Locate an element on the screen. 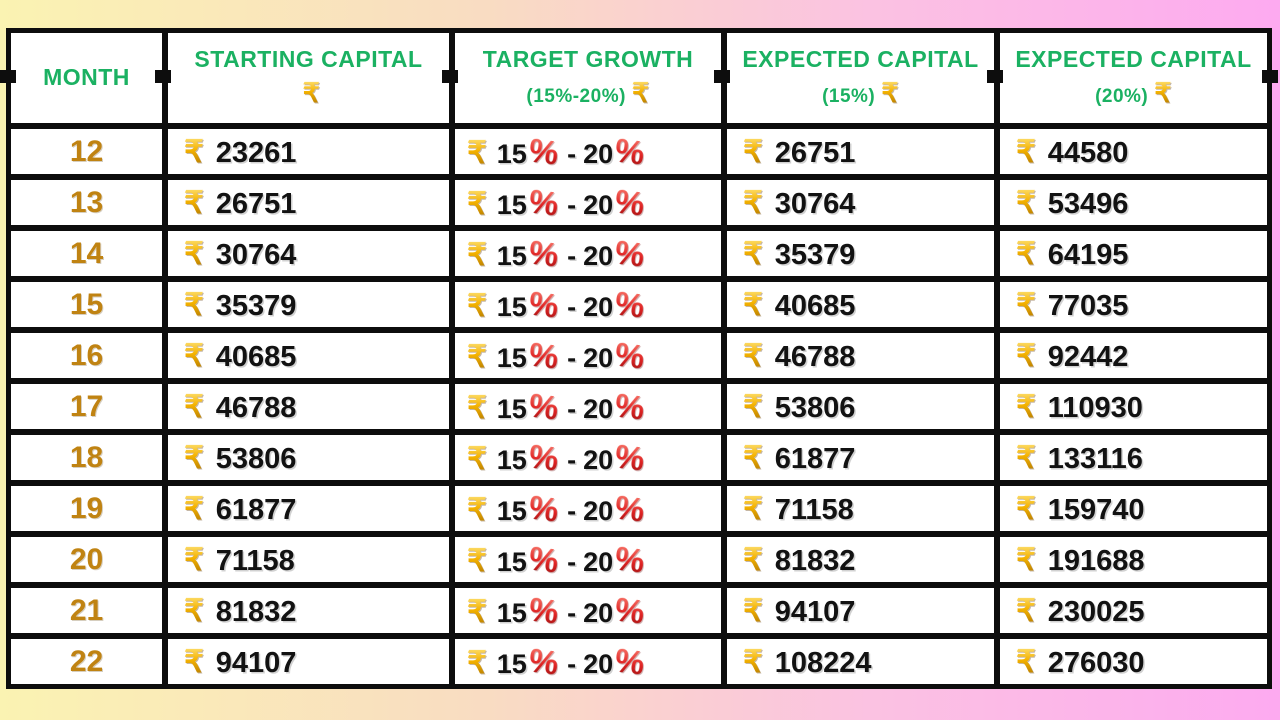 The width and height of the screenshot is (1280, 720). header-label: MONTH is located at coordinates (86, 77).